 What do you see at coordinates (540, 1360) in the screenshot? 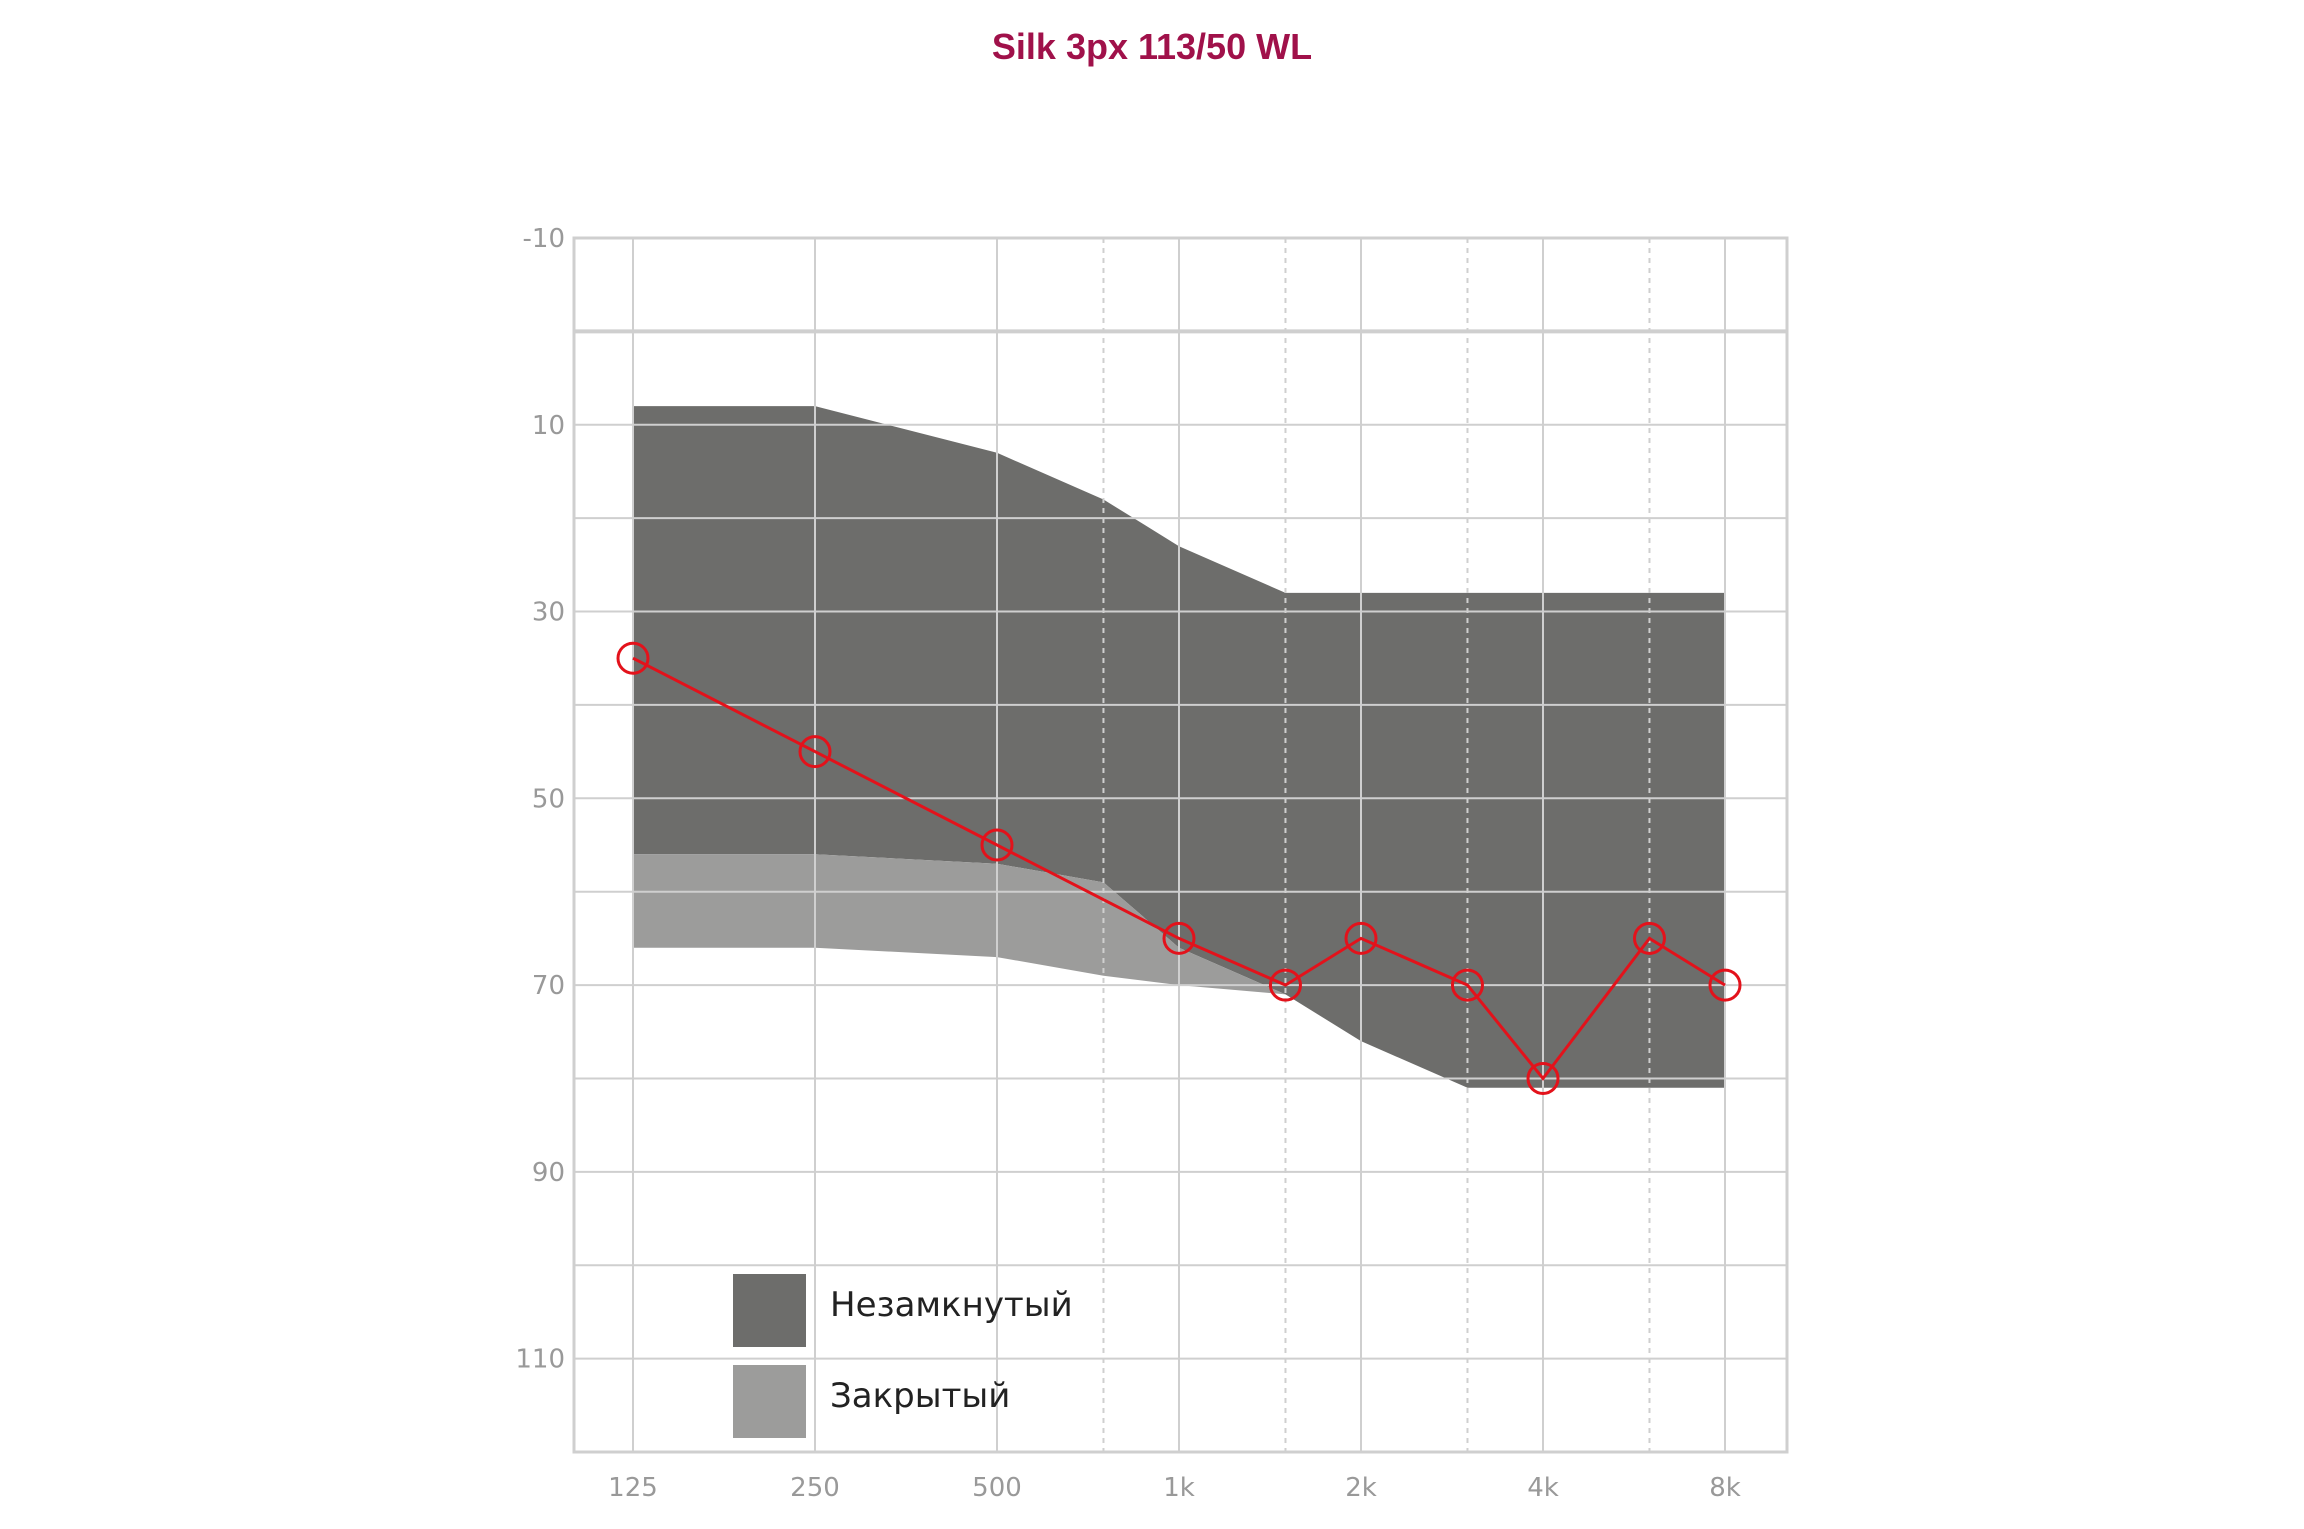
I see `y-tick-label: 110` at bounding box center [540, 1360].